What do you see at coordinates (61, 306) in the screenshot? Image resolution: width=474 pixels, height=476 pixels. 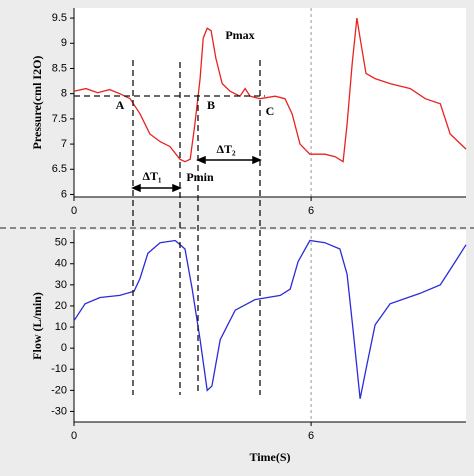 I see `y-tick-label: 20` at bounding box center [61, 306].